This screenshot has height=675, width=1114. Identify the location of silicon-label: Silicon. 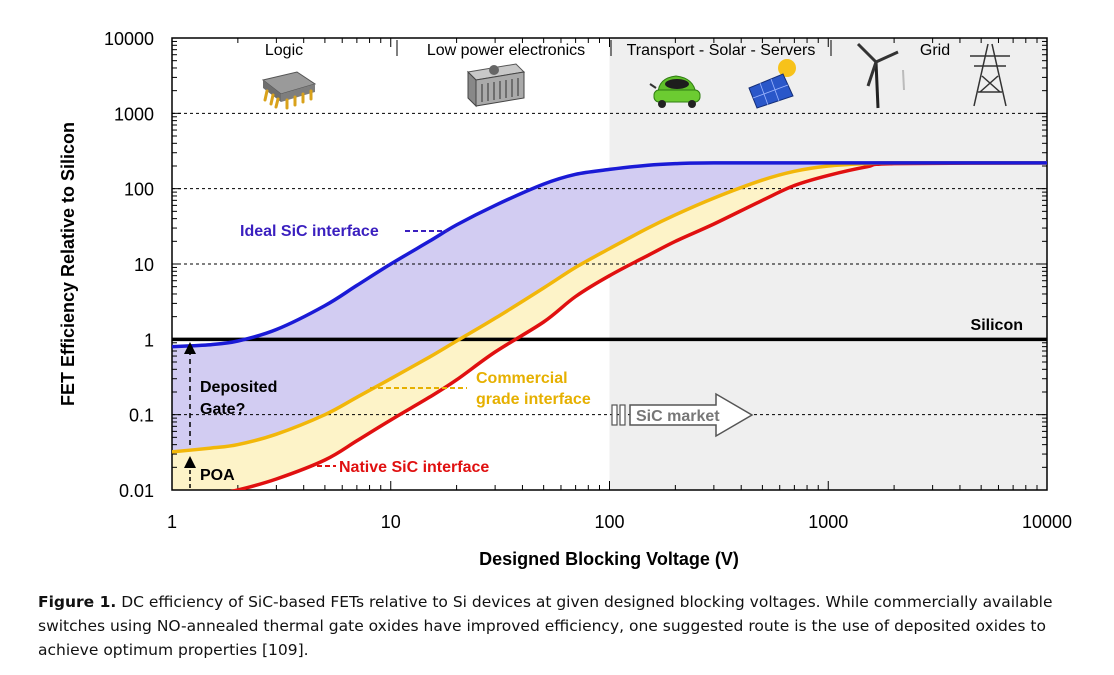
(997, 325).